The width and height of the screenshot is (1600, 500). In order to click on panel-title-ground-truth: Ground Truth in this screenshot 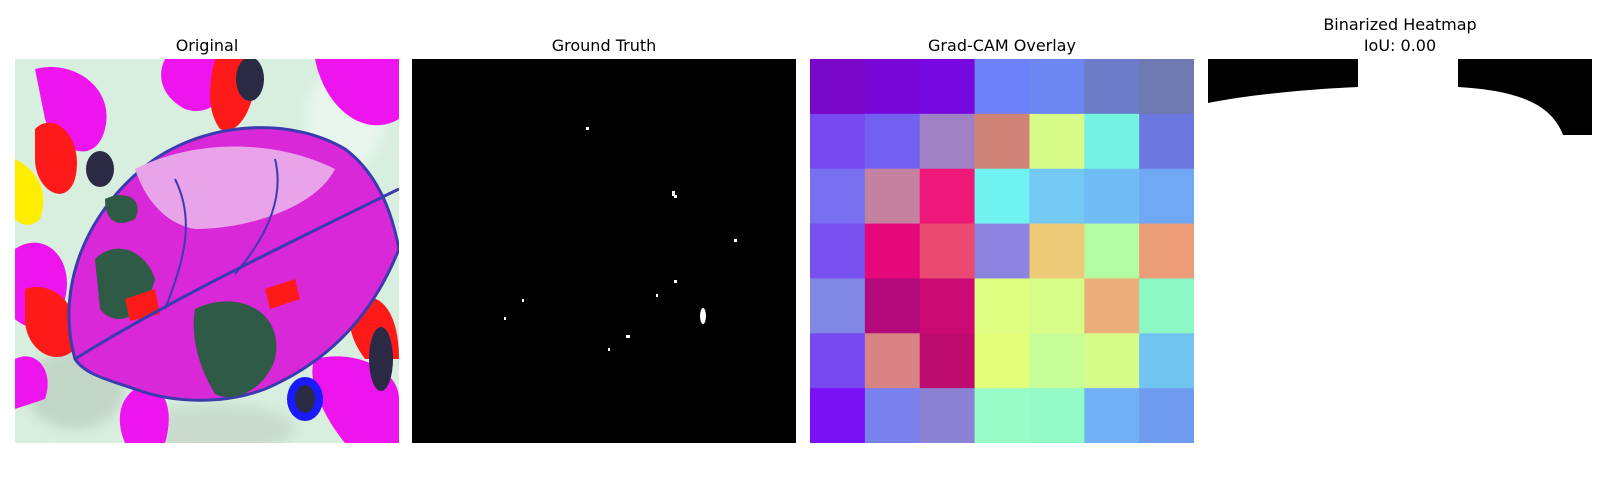, I will do `click(604, 45)`.